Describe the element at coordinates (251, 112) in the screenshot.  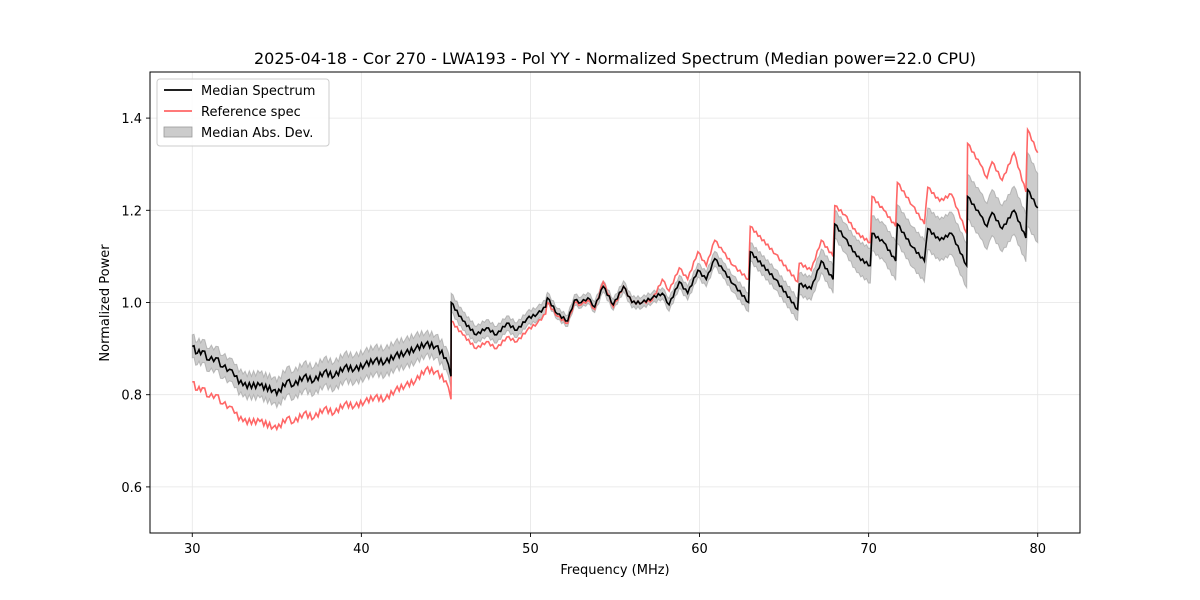
I see `legend-label-reference: Reference spec` at that location.